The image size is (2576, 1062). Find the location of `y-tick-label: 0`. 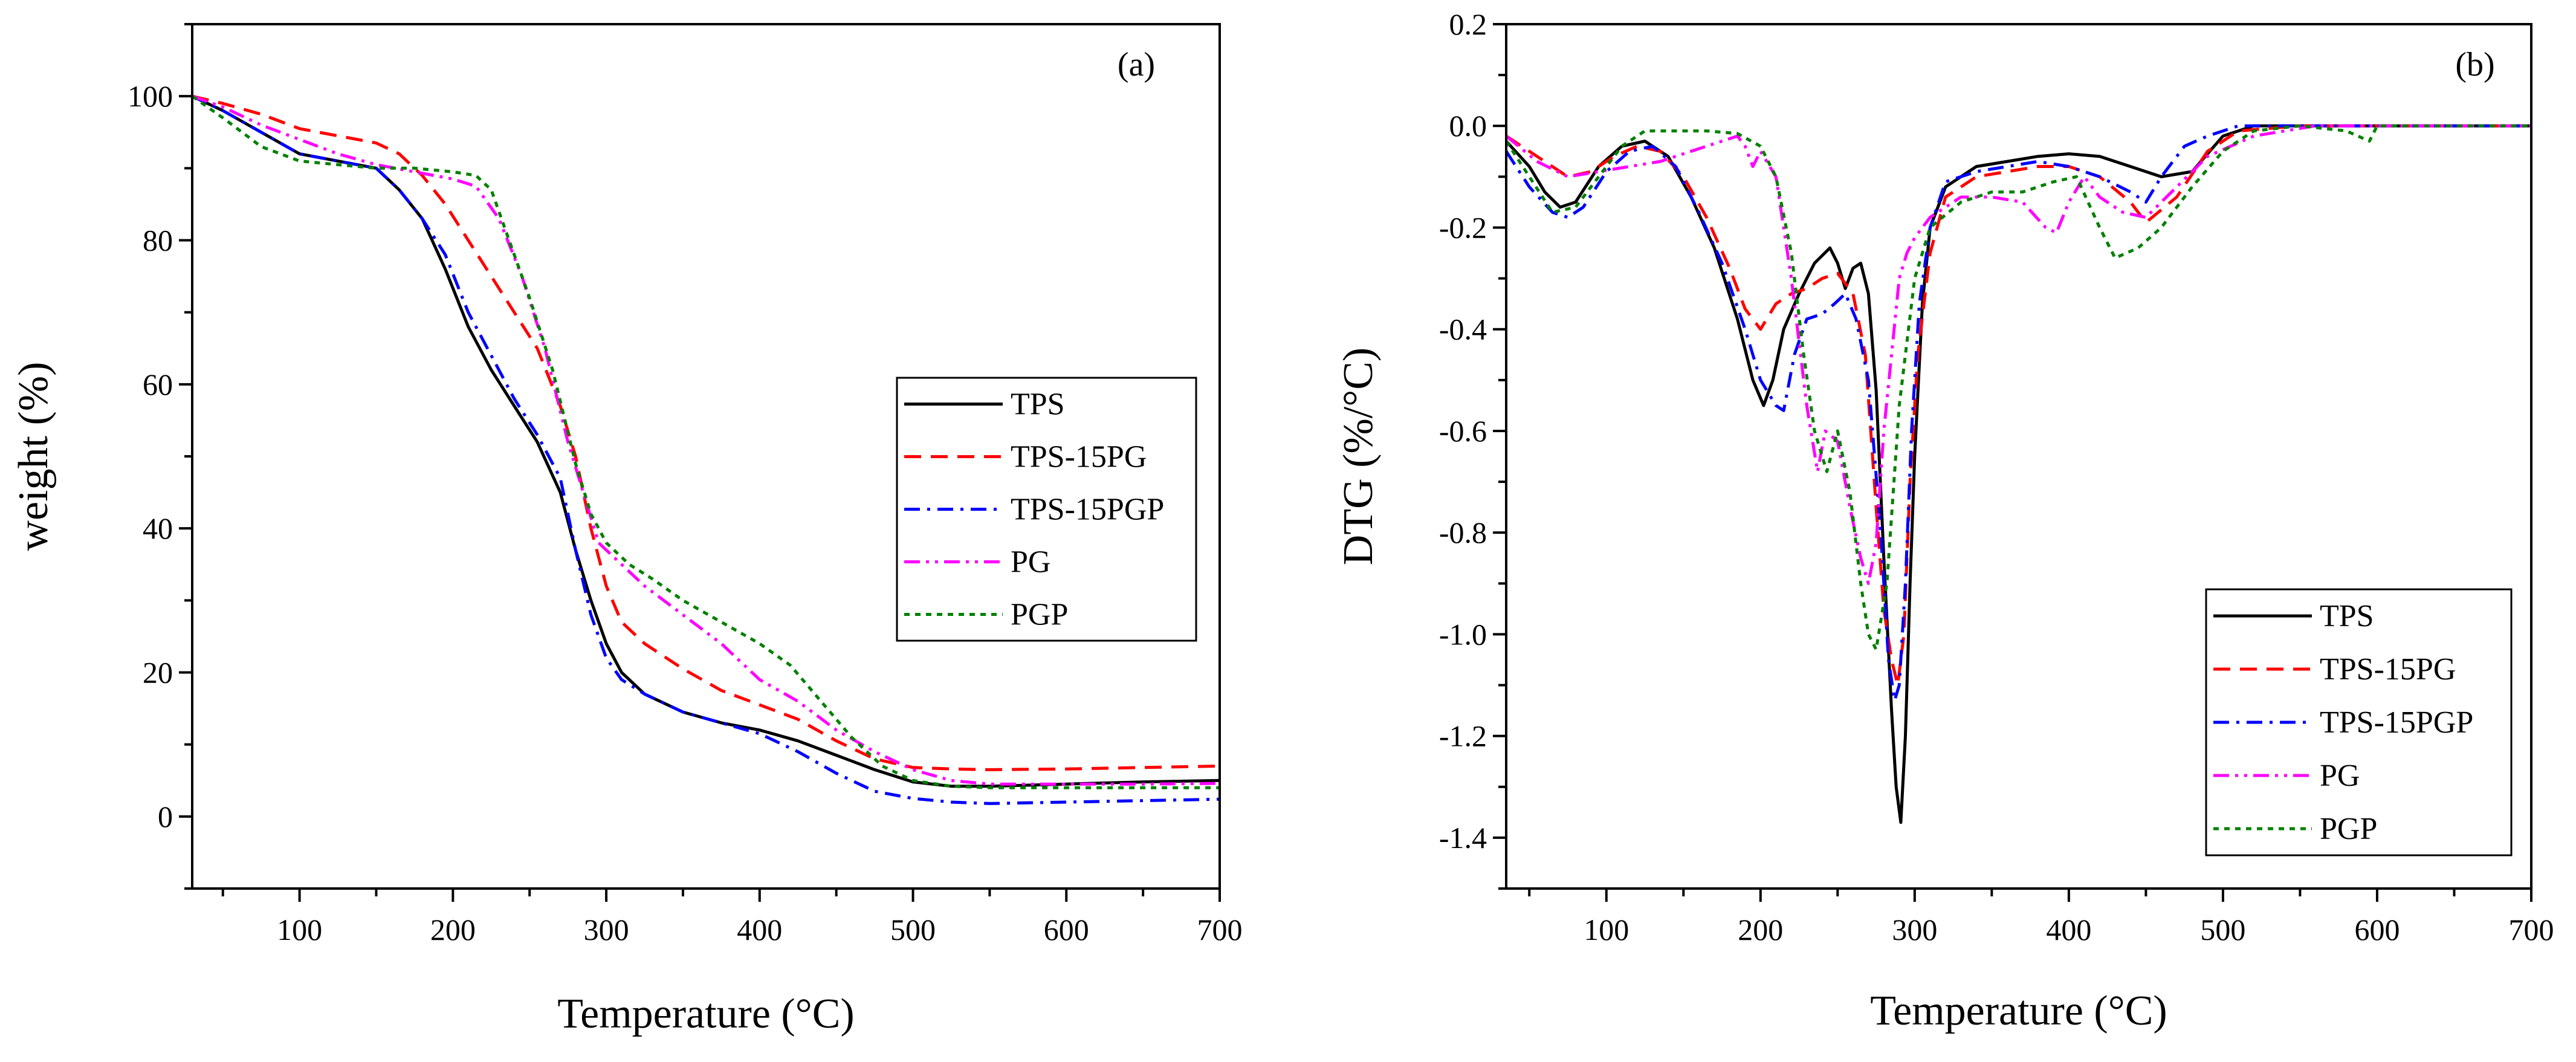

y-tick-label: 0 is located at coordinates (165, 817).